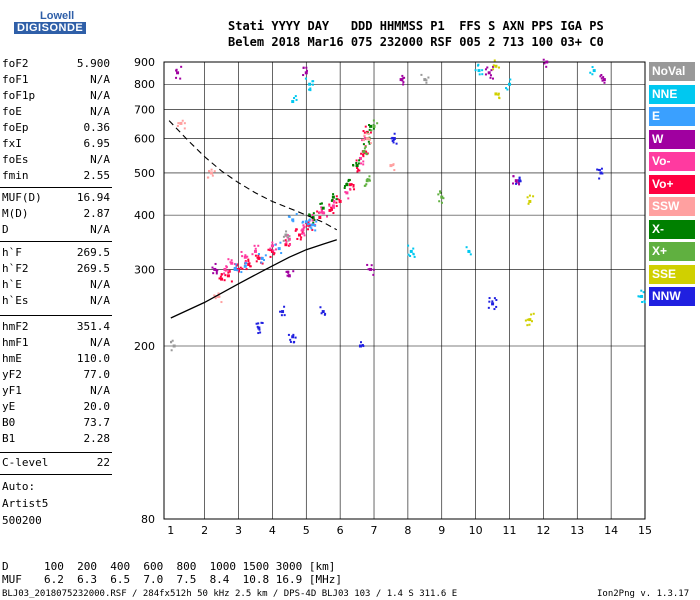 This screenshot has height=600, width=700. What do you see at coordinates (340, 530) in the screenshot?
I see `x-tick-label: 6` at bounding box center [340, 530].